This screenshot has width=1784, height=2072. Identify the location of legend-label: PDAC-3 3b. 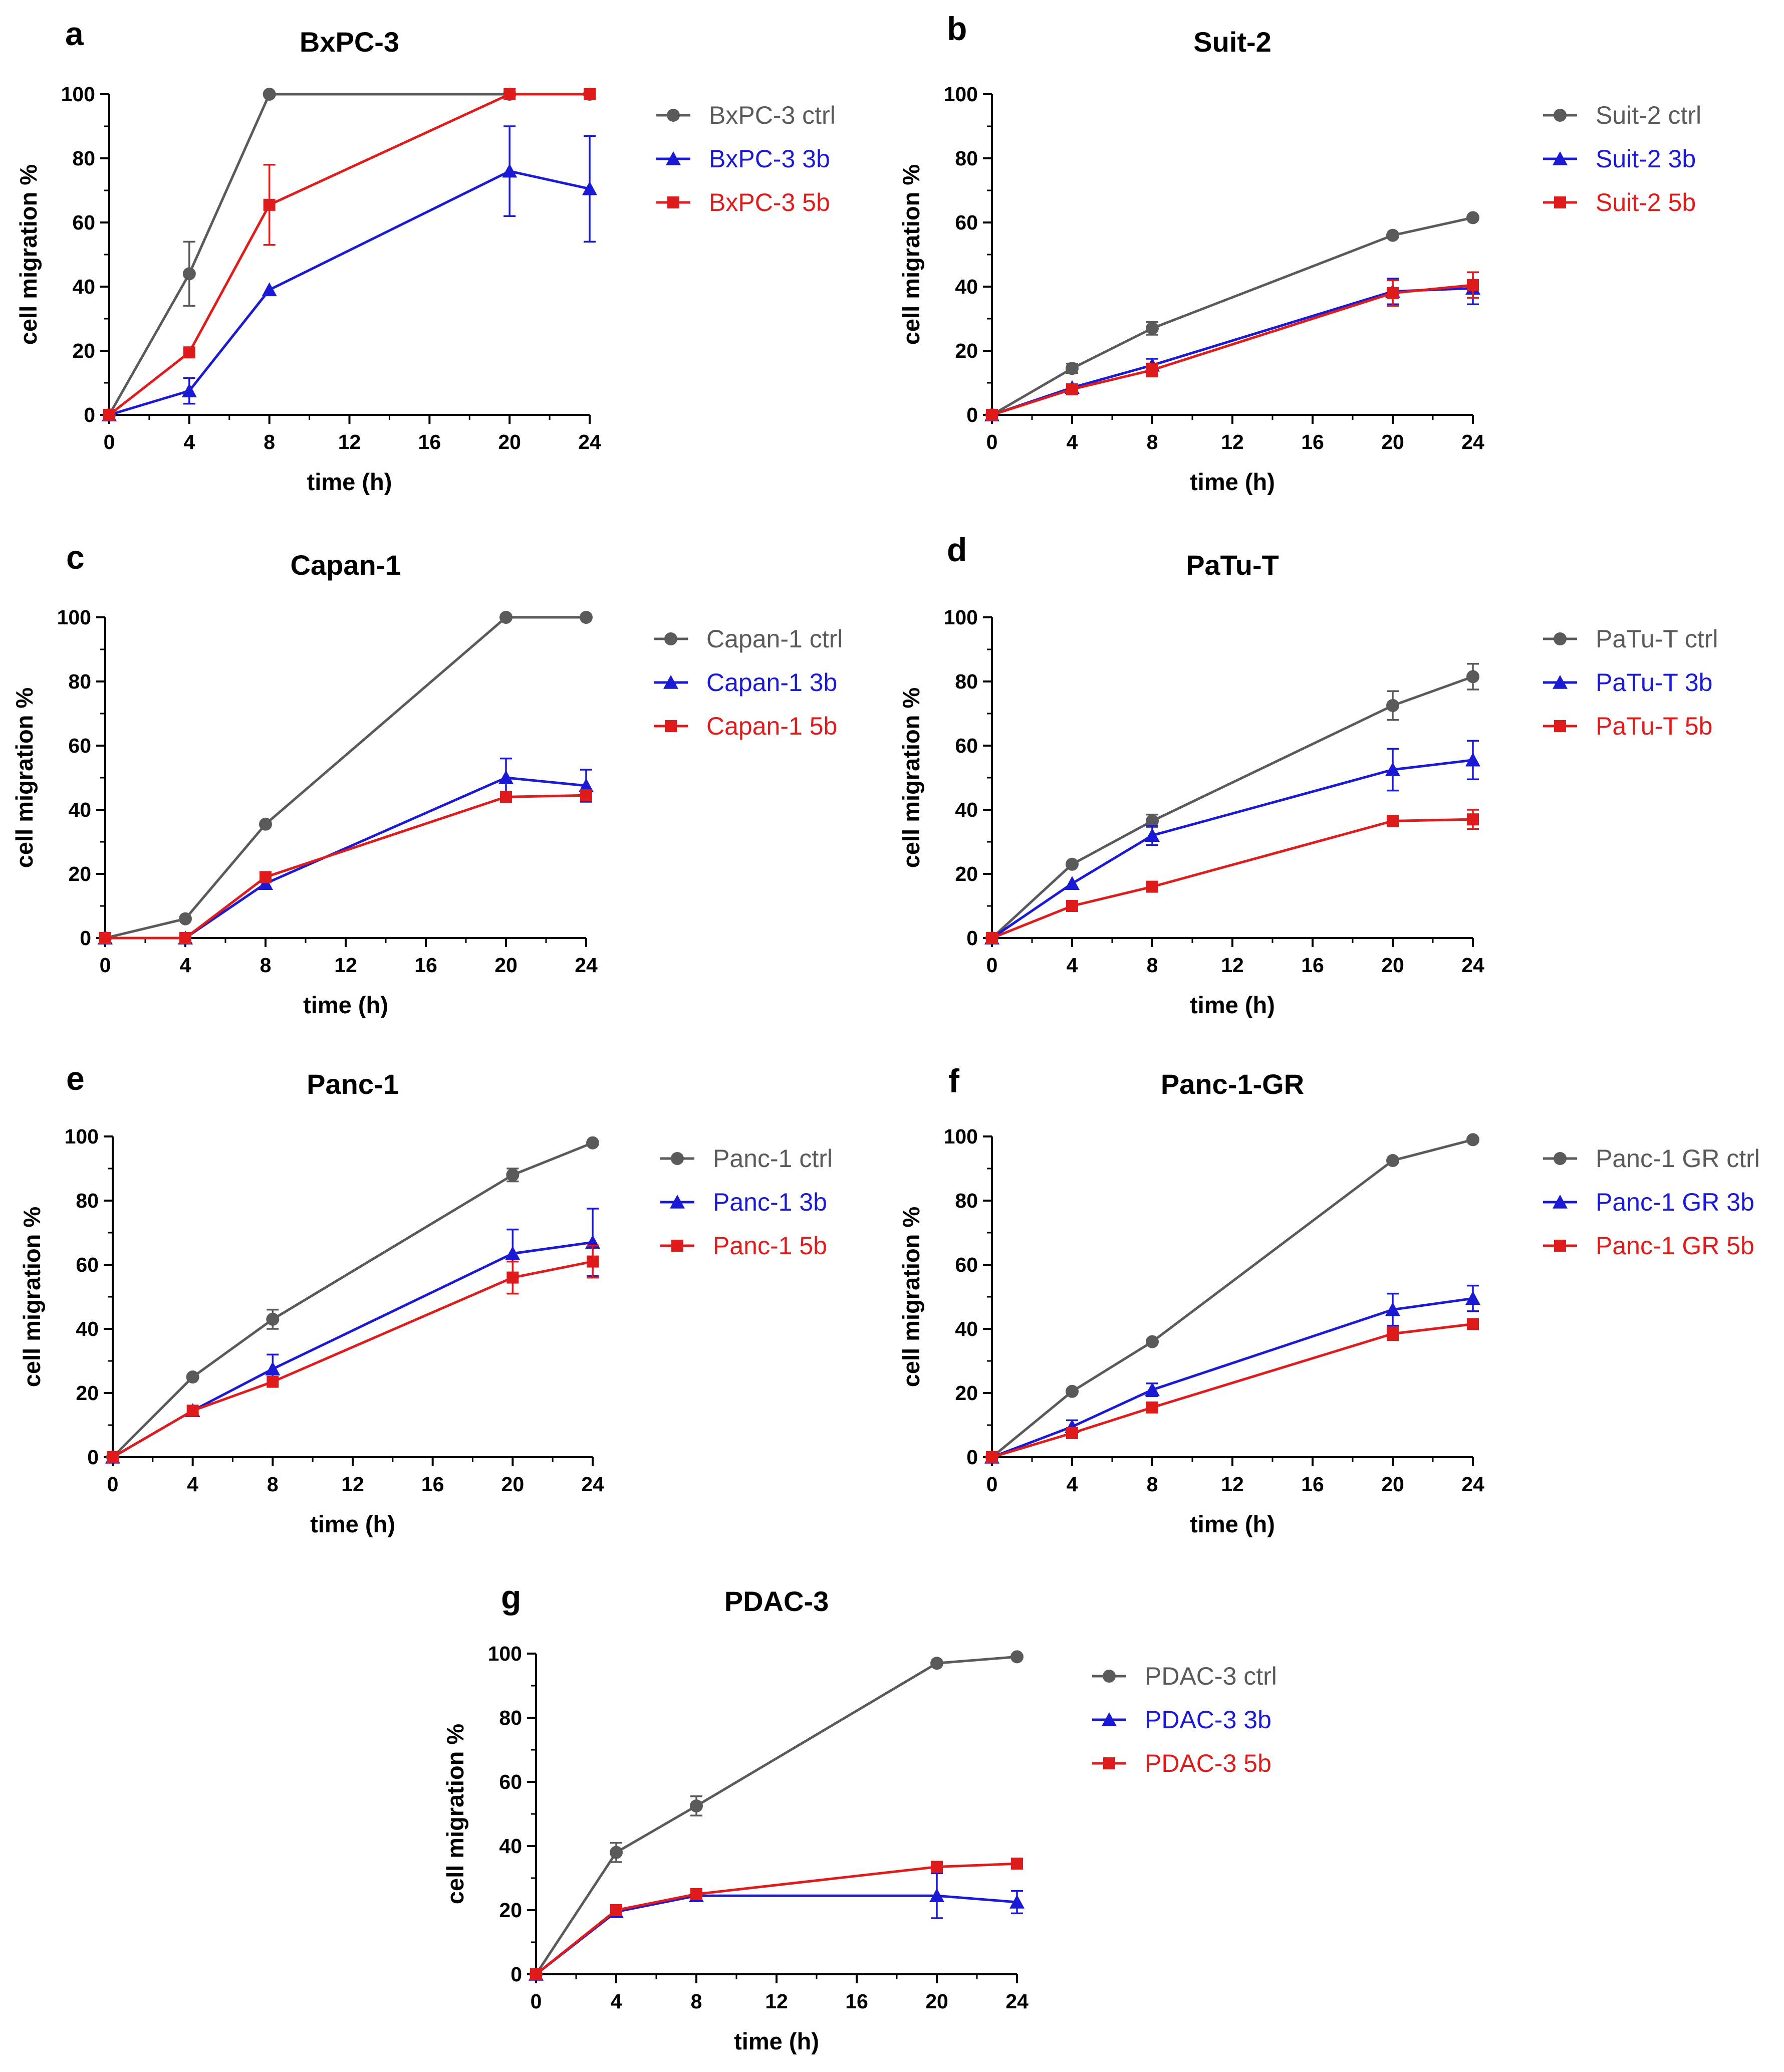
(1208, 1720).